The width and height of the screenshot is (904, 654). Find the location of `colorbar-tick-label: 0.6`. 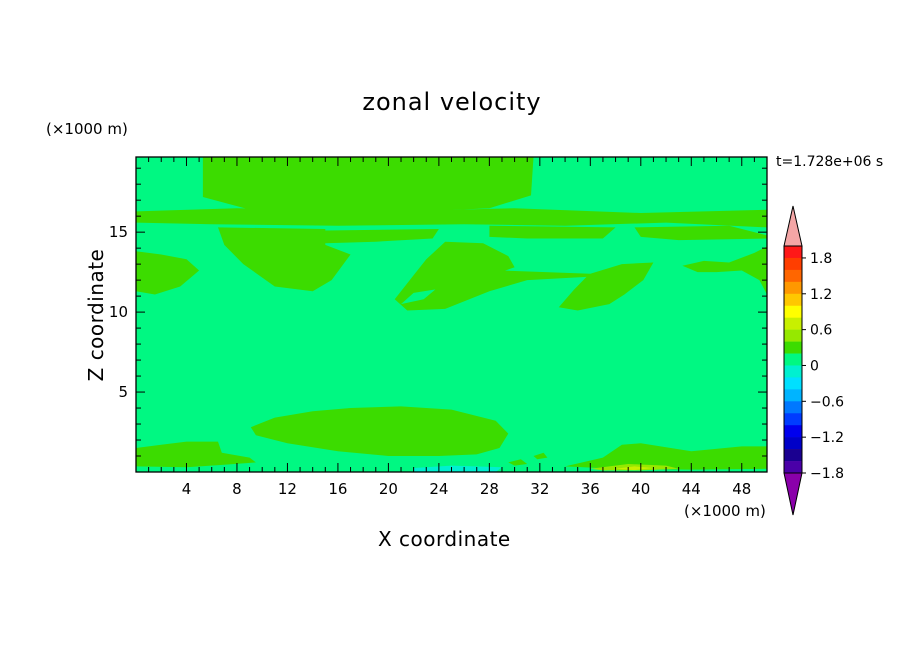

colorbar-tick-label: 0.6 is located at coordinates (821, 331).